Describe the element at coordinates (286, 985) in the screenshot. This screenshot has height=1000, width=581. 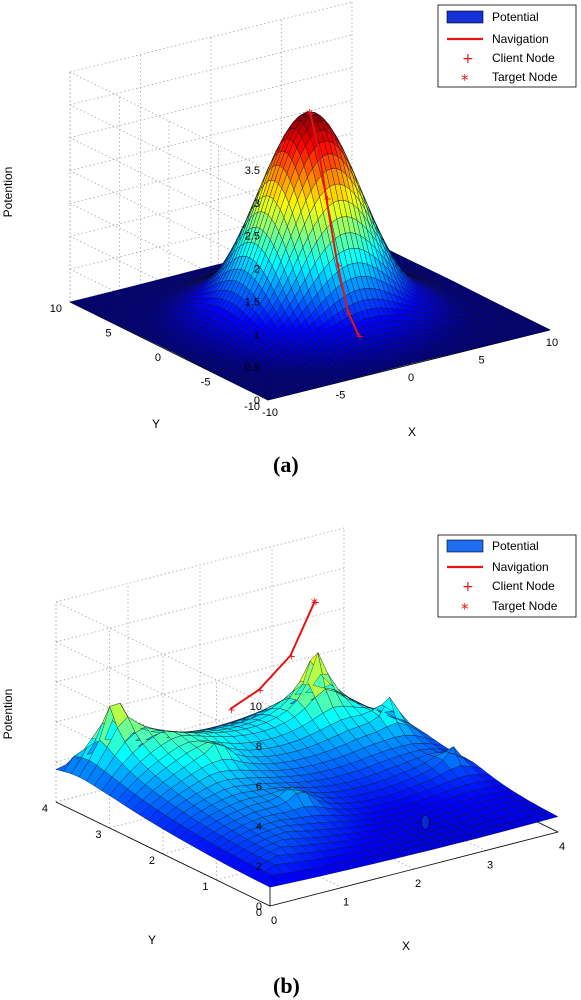
I see `panel-caption-b: (b)` at that location.